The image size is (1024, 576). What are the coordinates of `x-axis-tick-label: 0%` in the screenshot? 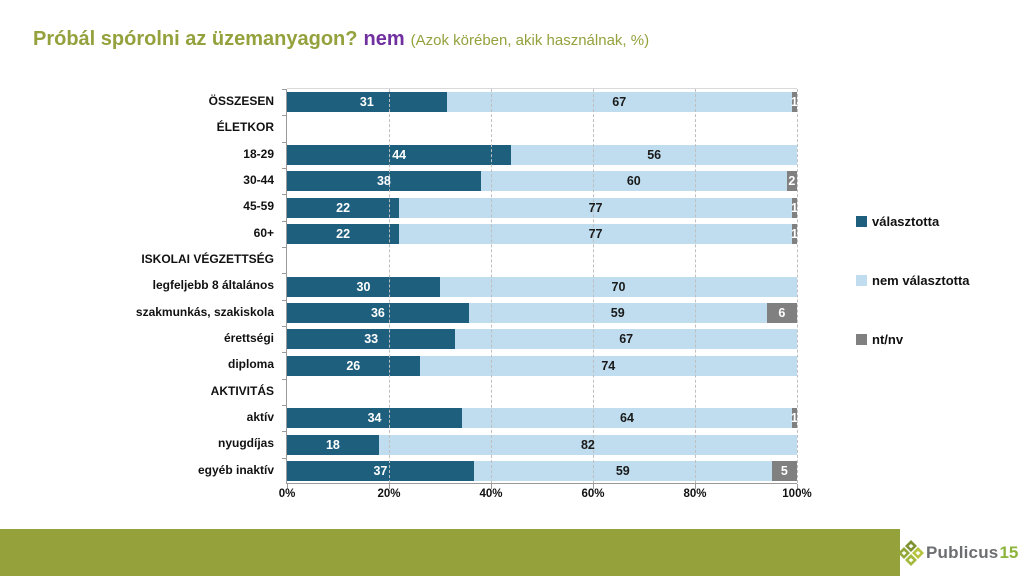 It's located at (287, 494).